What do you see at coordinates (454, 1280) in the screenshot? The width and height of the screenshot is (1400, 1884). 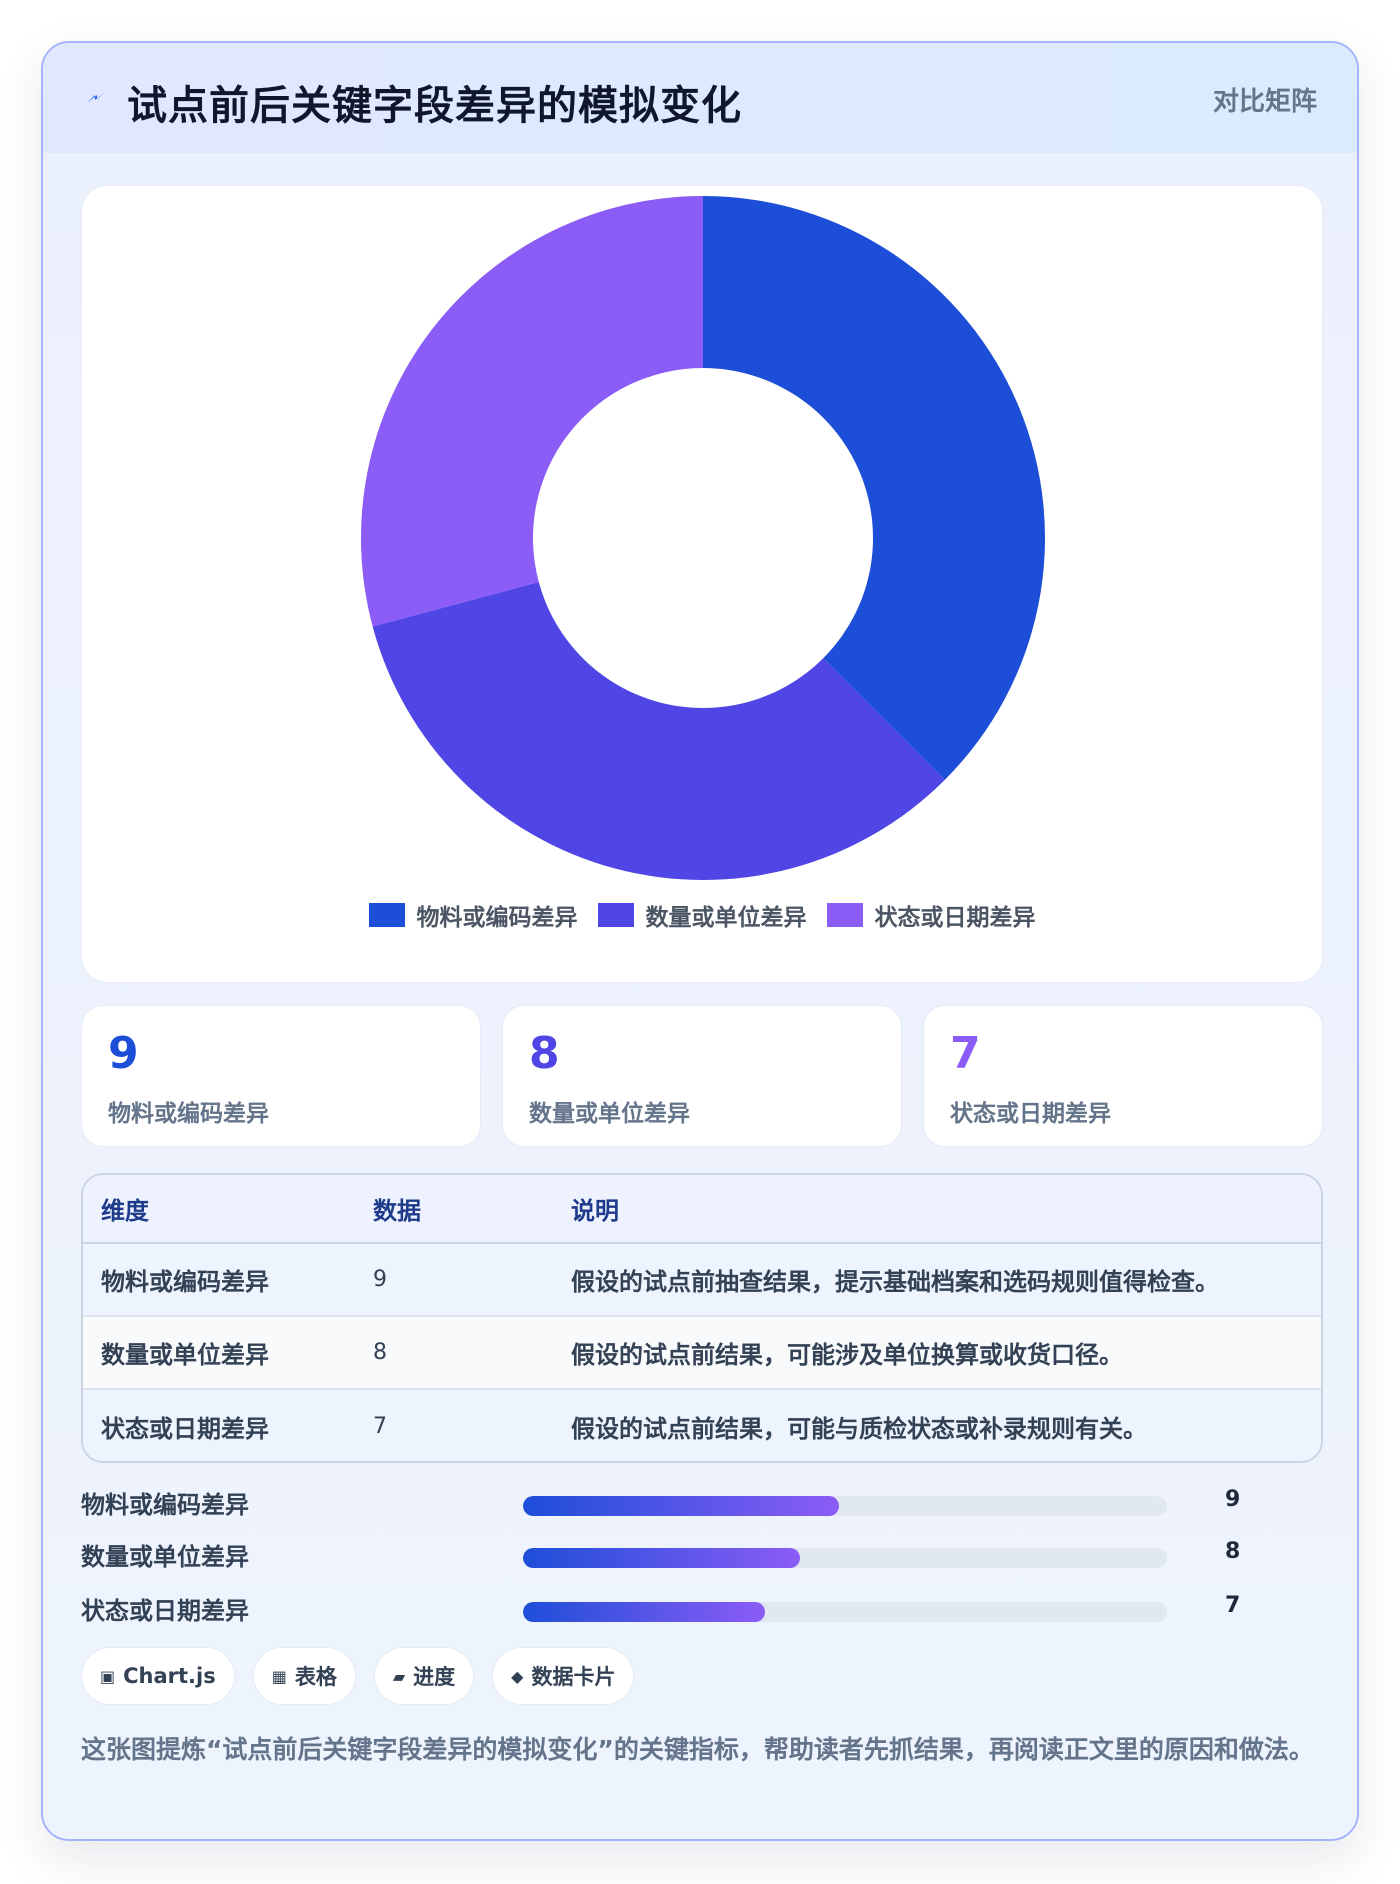 I see `cell-value: 9` at bounding box center [454, 1280].